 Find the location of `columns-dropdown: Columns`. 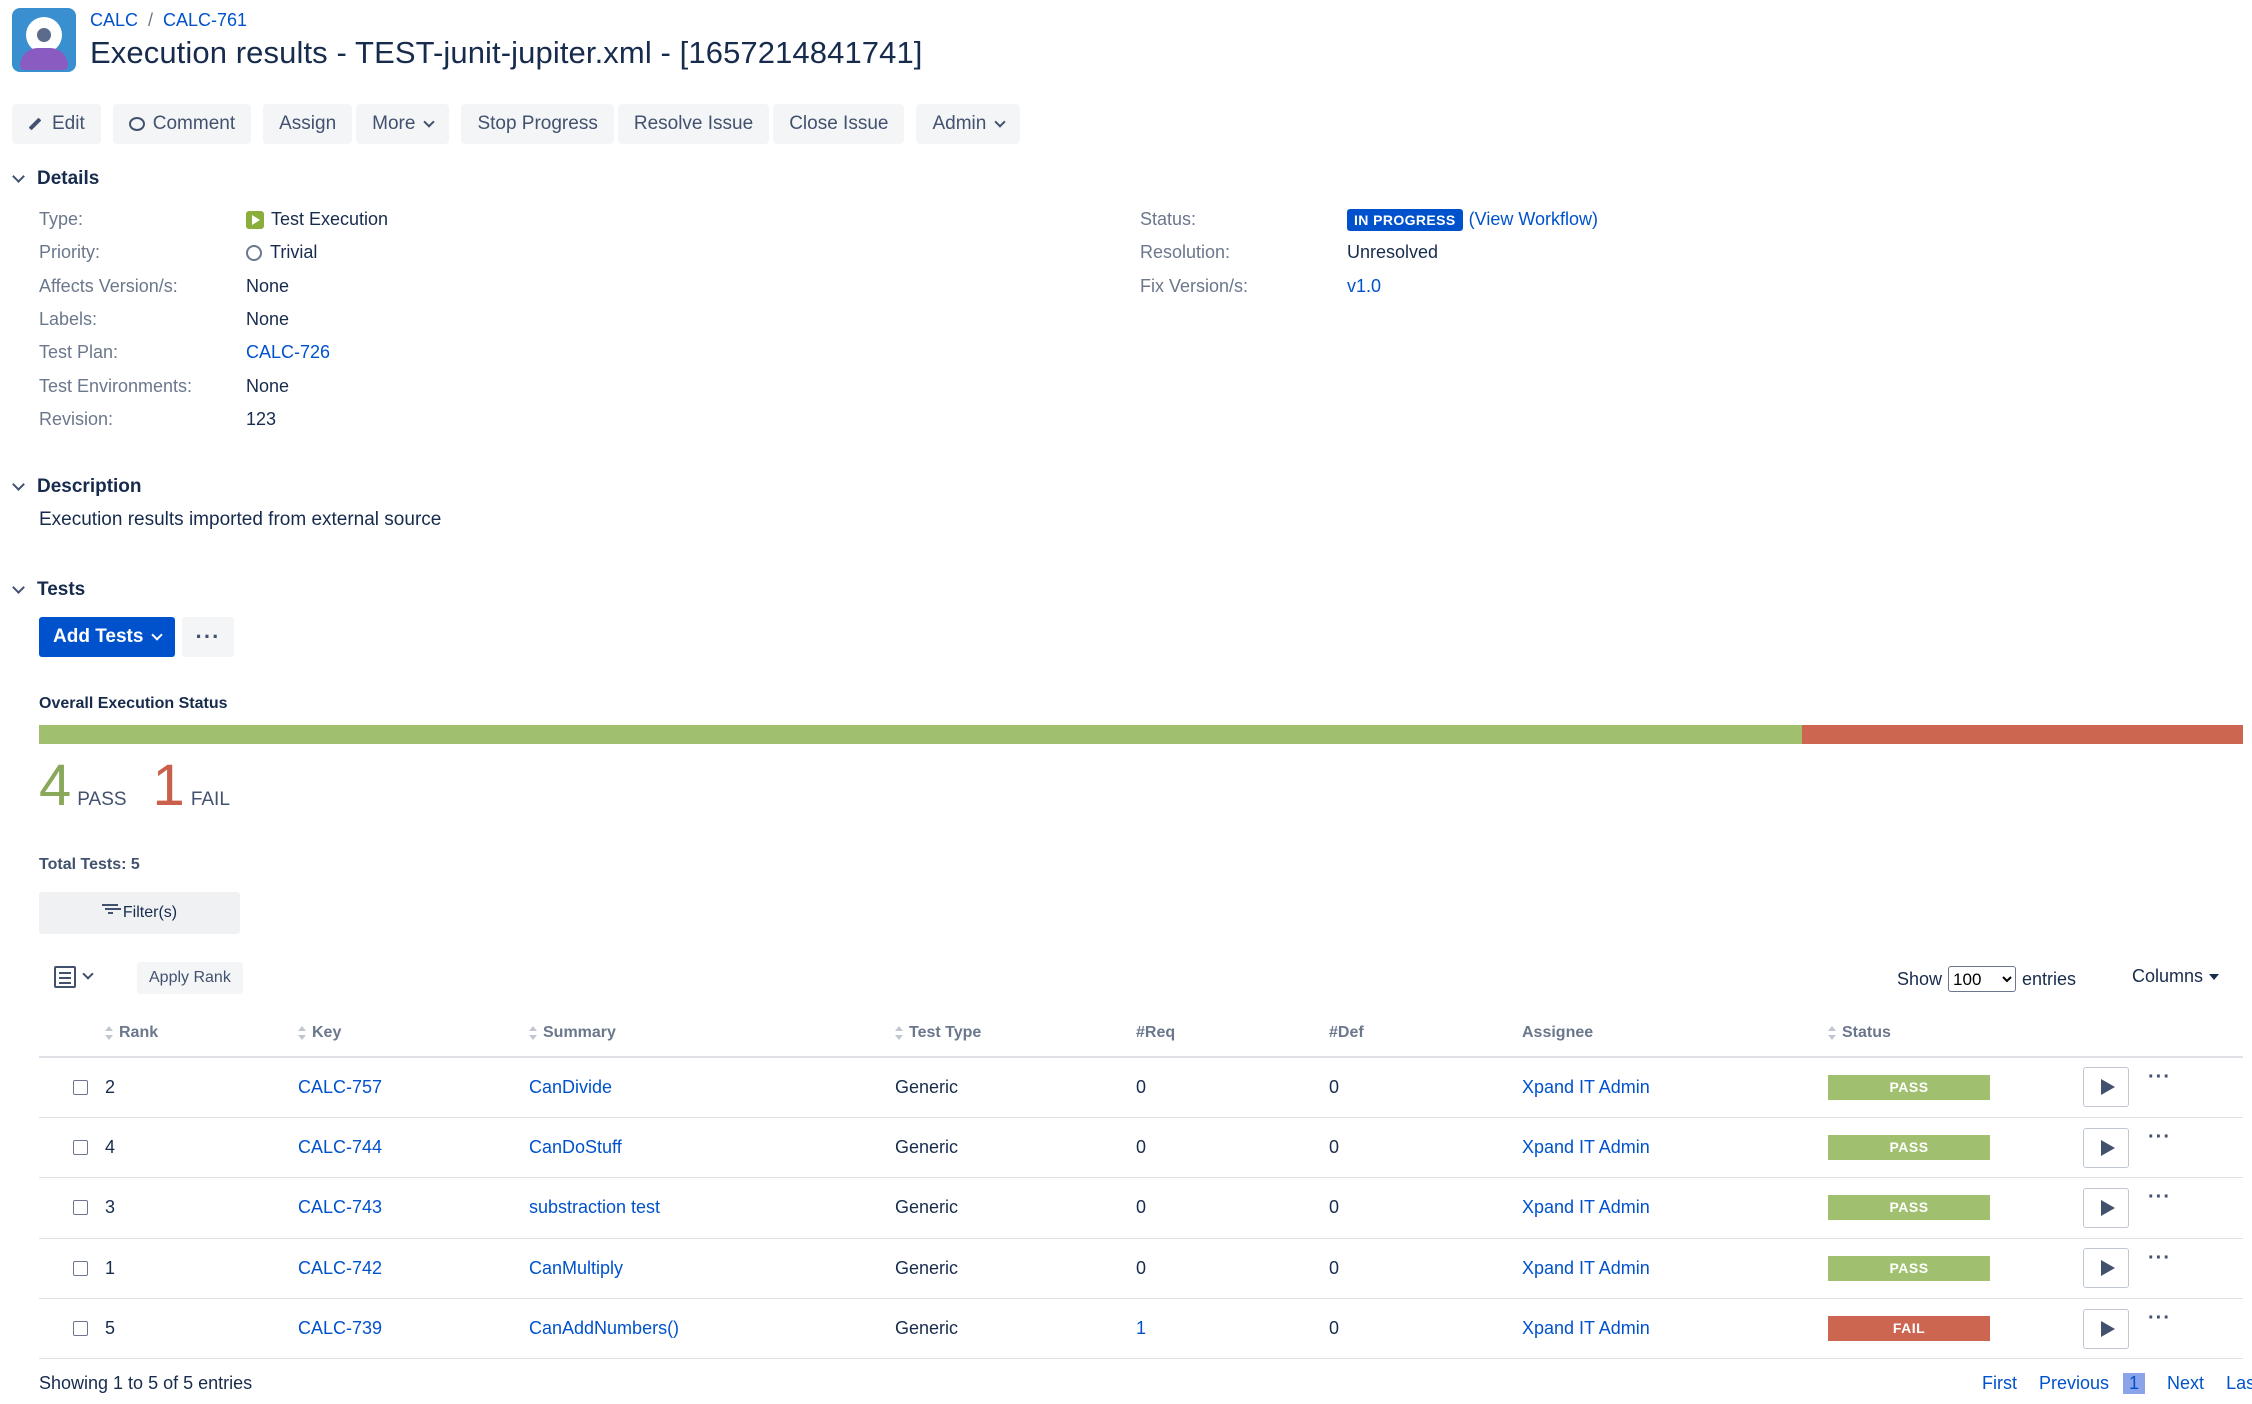

columns-dropdown: Columns is located at coordinates (2176, 976).